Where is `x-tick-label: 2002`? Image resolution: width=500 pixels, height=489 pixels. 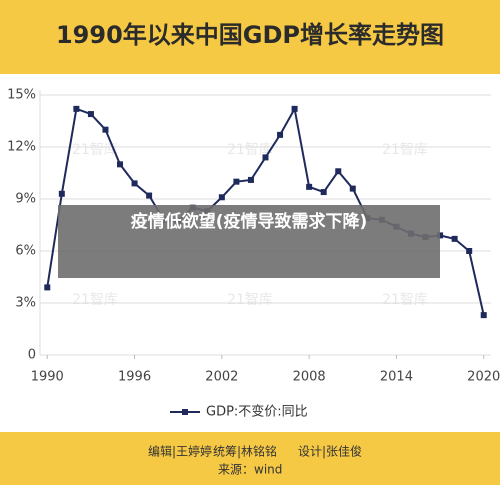
x-tick-label: 2002 is located at coordinates (221, 377).